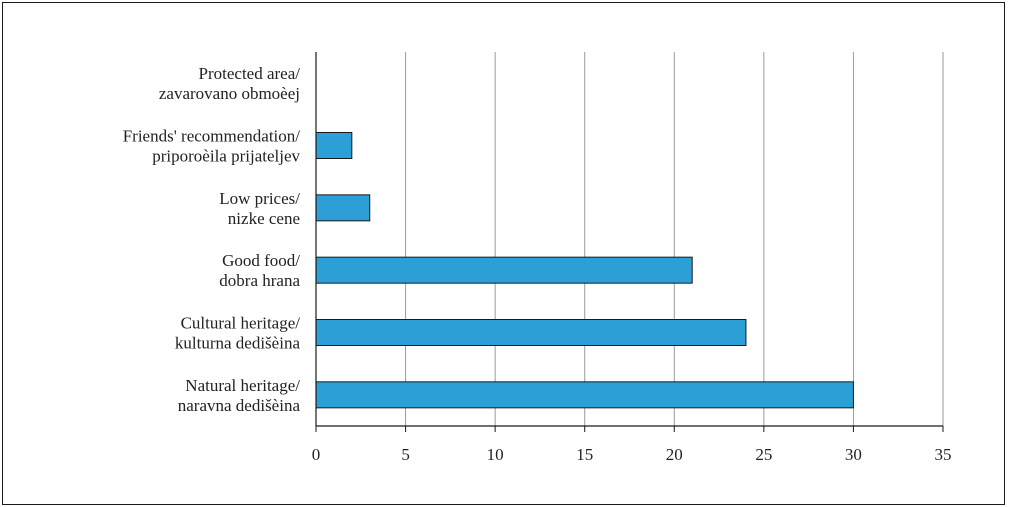 This screenshot has width=1009, height=507. Describe the element at coordinates (238, 343) in the screenshot. I see `category-label: kulturna dedišèina` at that location.